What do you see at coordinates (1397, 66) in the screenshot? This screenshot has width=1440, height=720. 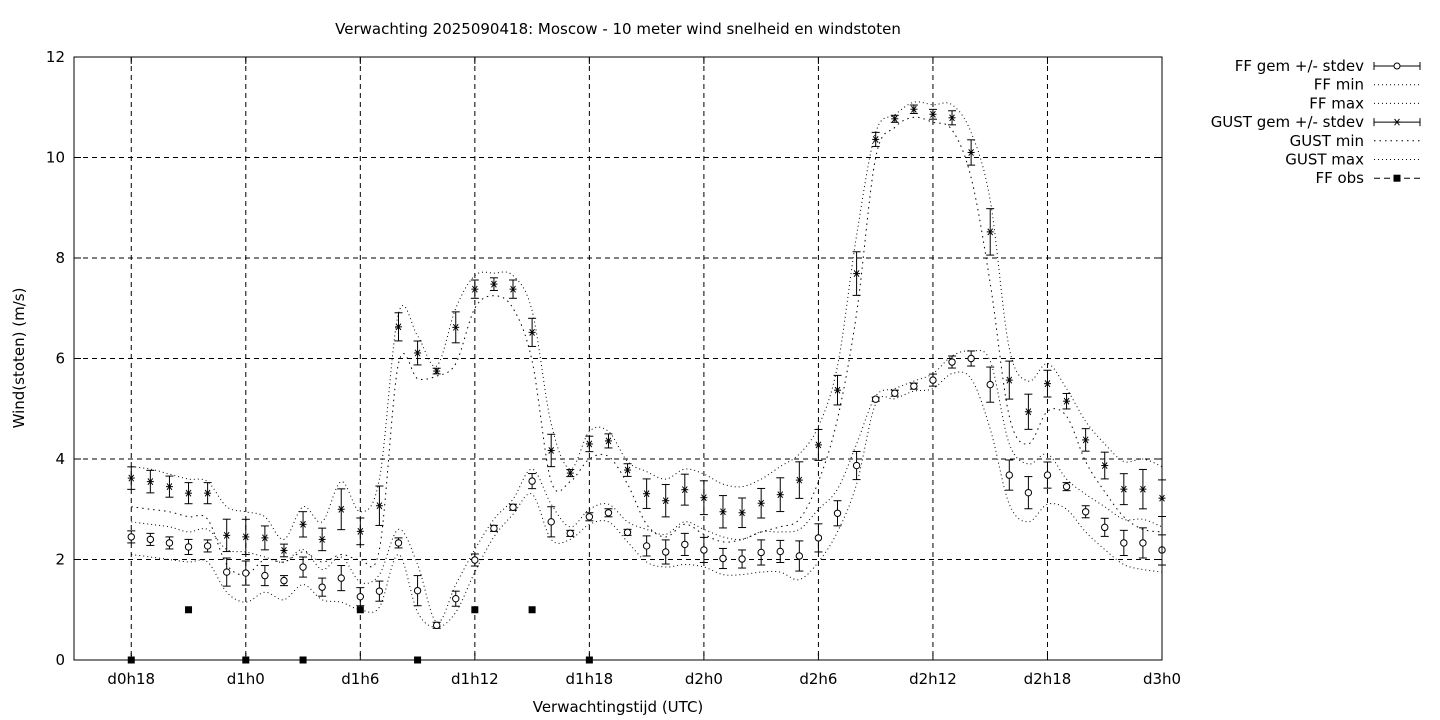 I see `legend-marker-circle` at bounding box center [1397, 66].